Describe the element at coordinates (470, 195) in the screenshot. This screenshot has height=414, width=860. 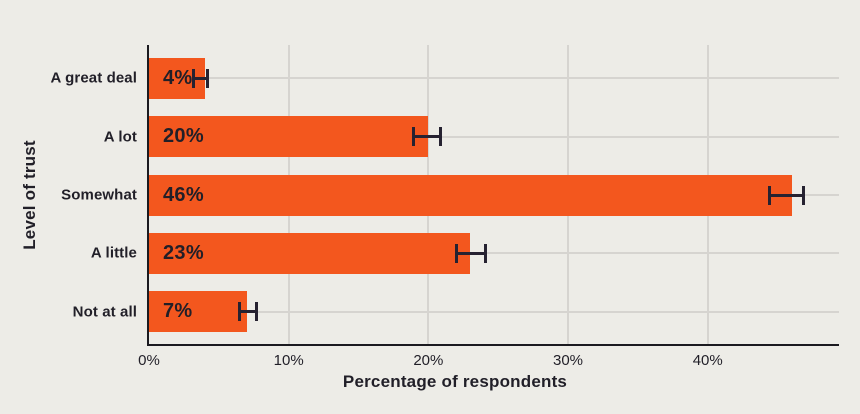
I see `bar: 46%` at that location.